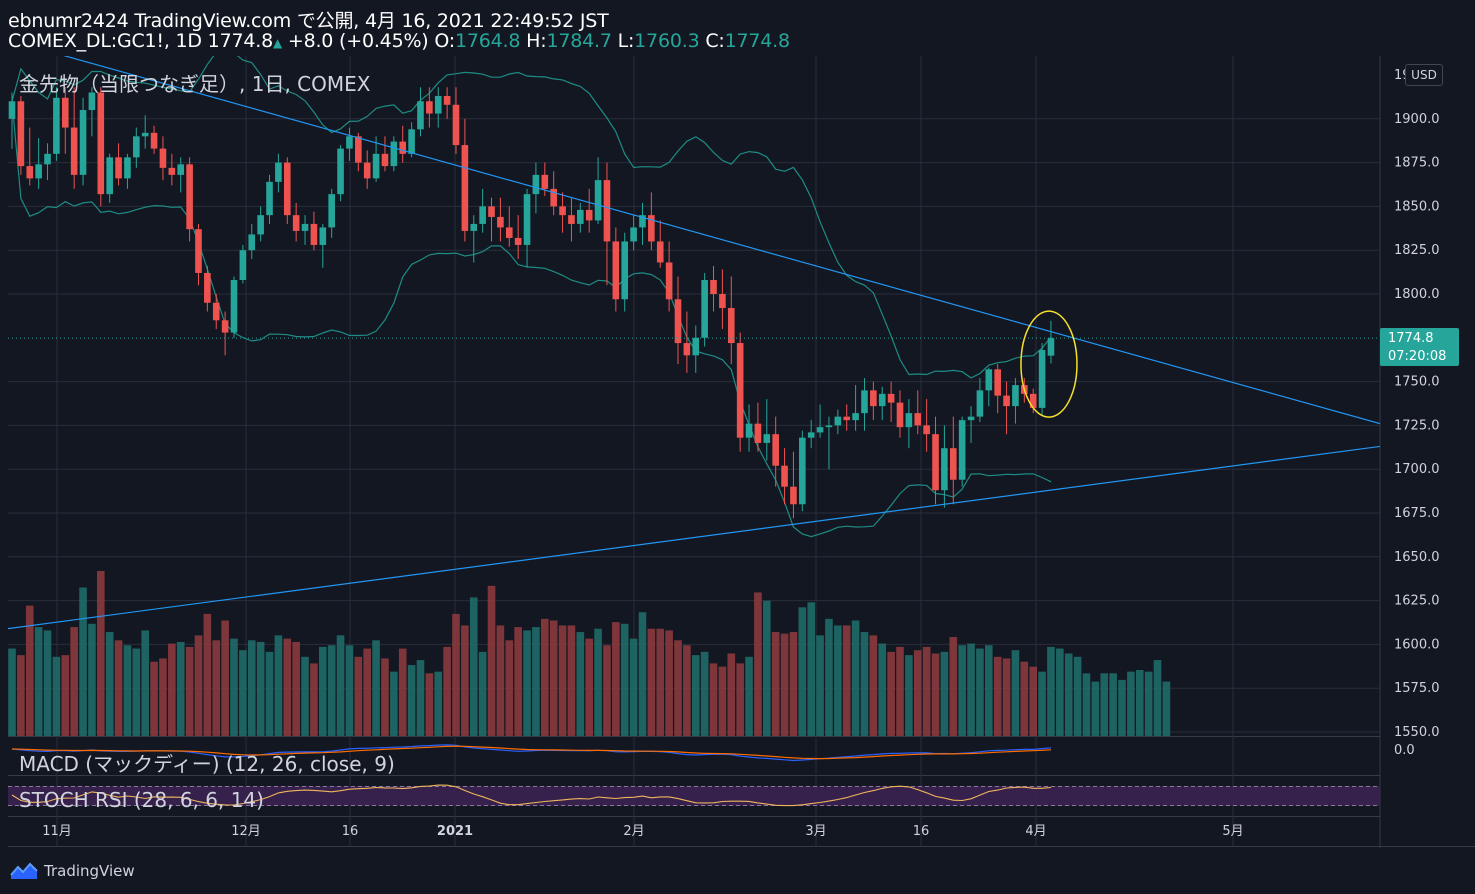  I want to click on low-value: 1760.3, so click(667, 41).